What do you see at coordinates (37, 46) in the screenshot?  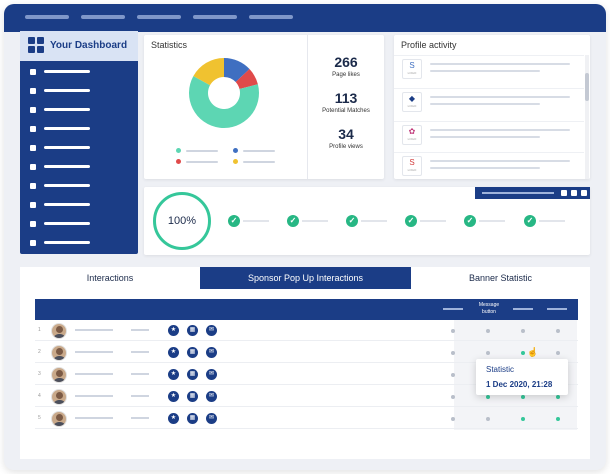 I see `dashboard-grid-icon` at bounding box center [37, 46].